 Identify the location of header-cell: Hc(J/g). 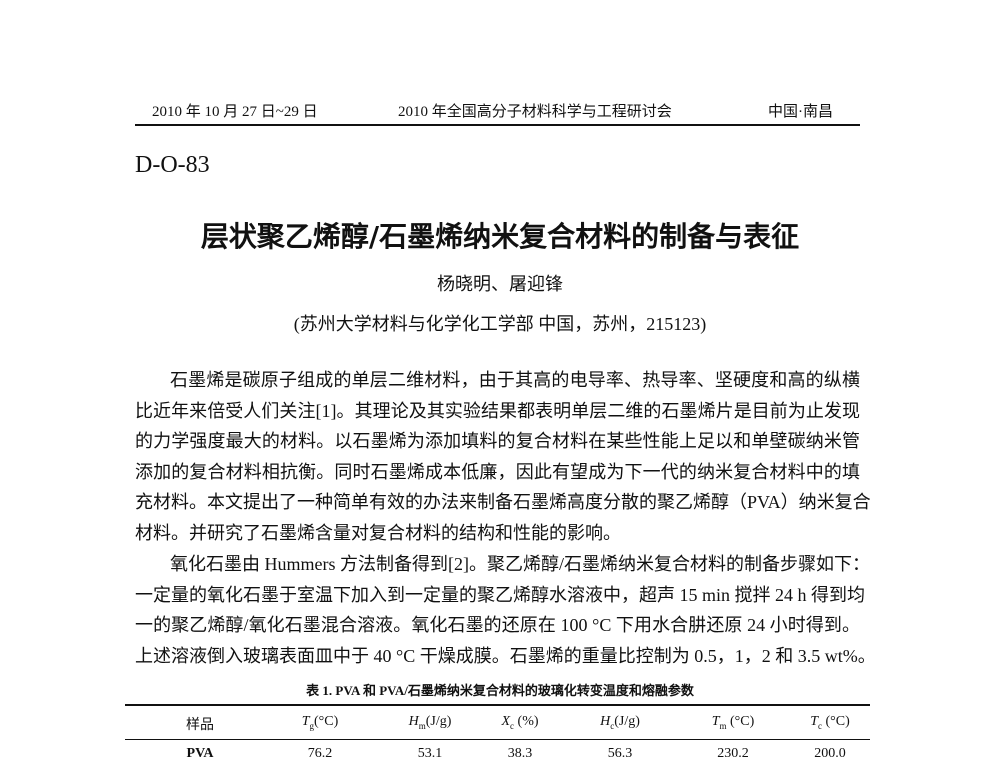
(620, 722).